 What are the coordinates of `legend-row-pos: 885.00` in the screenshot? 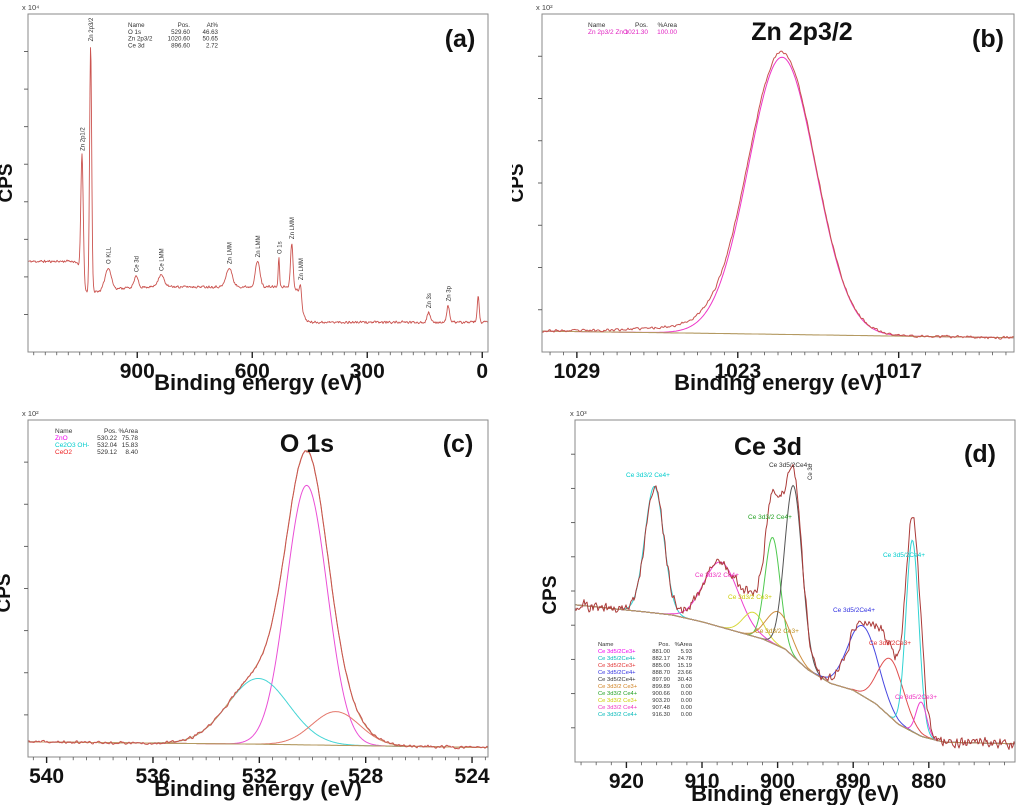 It's located at (661, 666).